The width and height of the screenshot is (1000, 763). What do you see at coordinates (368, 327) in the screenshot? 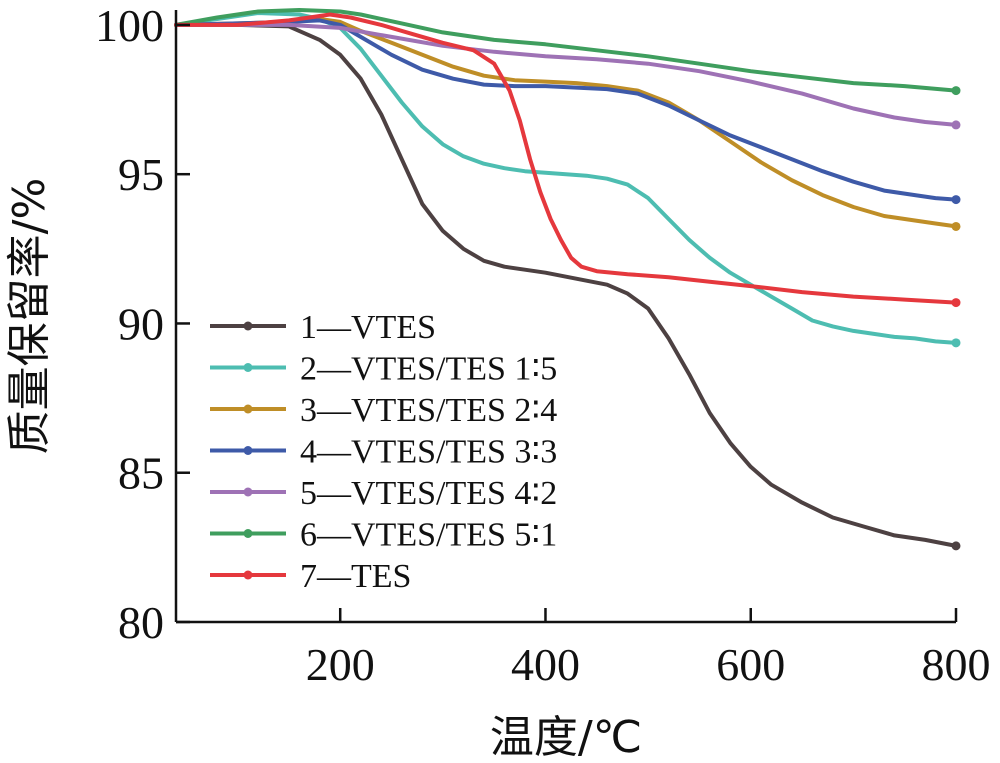
I see `legend-label-1: 1—VTES` at bounding box center [368, 327].